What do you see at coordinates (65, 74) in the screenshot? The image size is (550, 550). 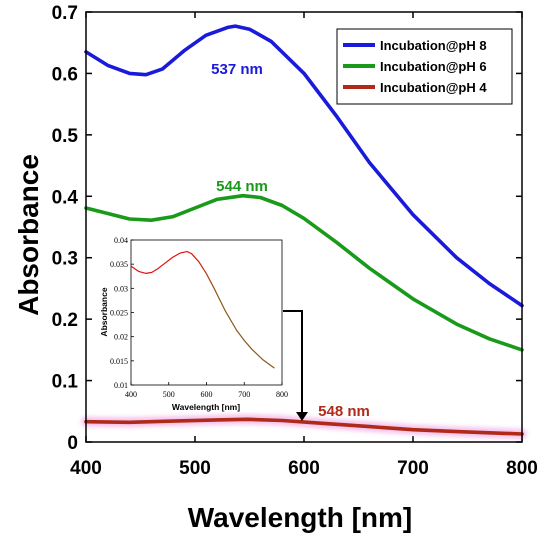 I see `y-tick-label: 0.6` at bounding box center [65, 74].